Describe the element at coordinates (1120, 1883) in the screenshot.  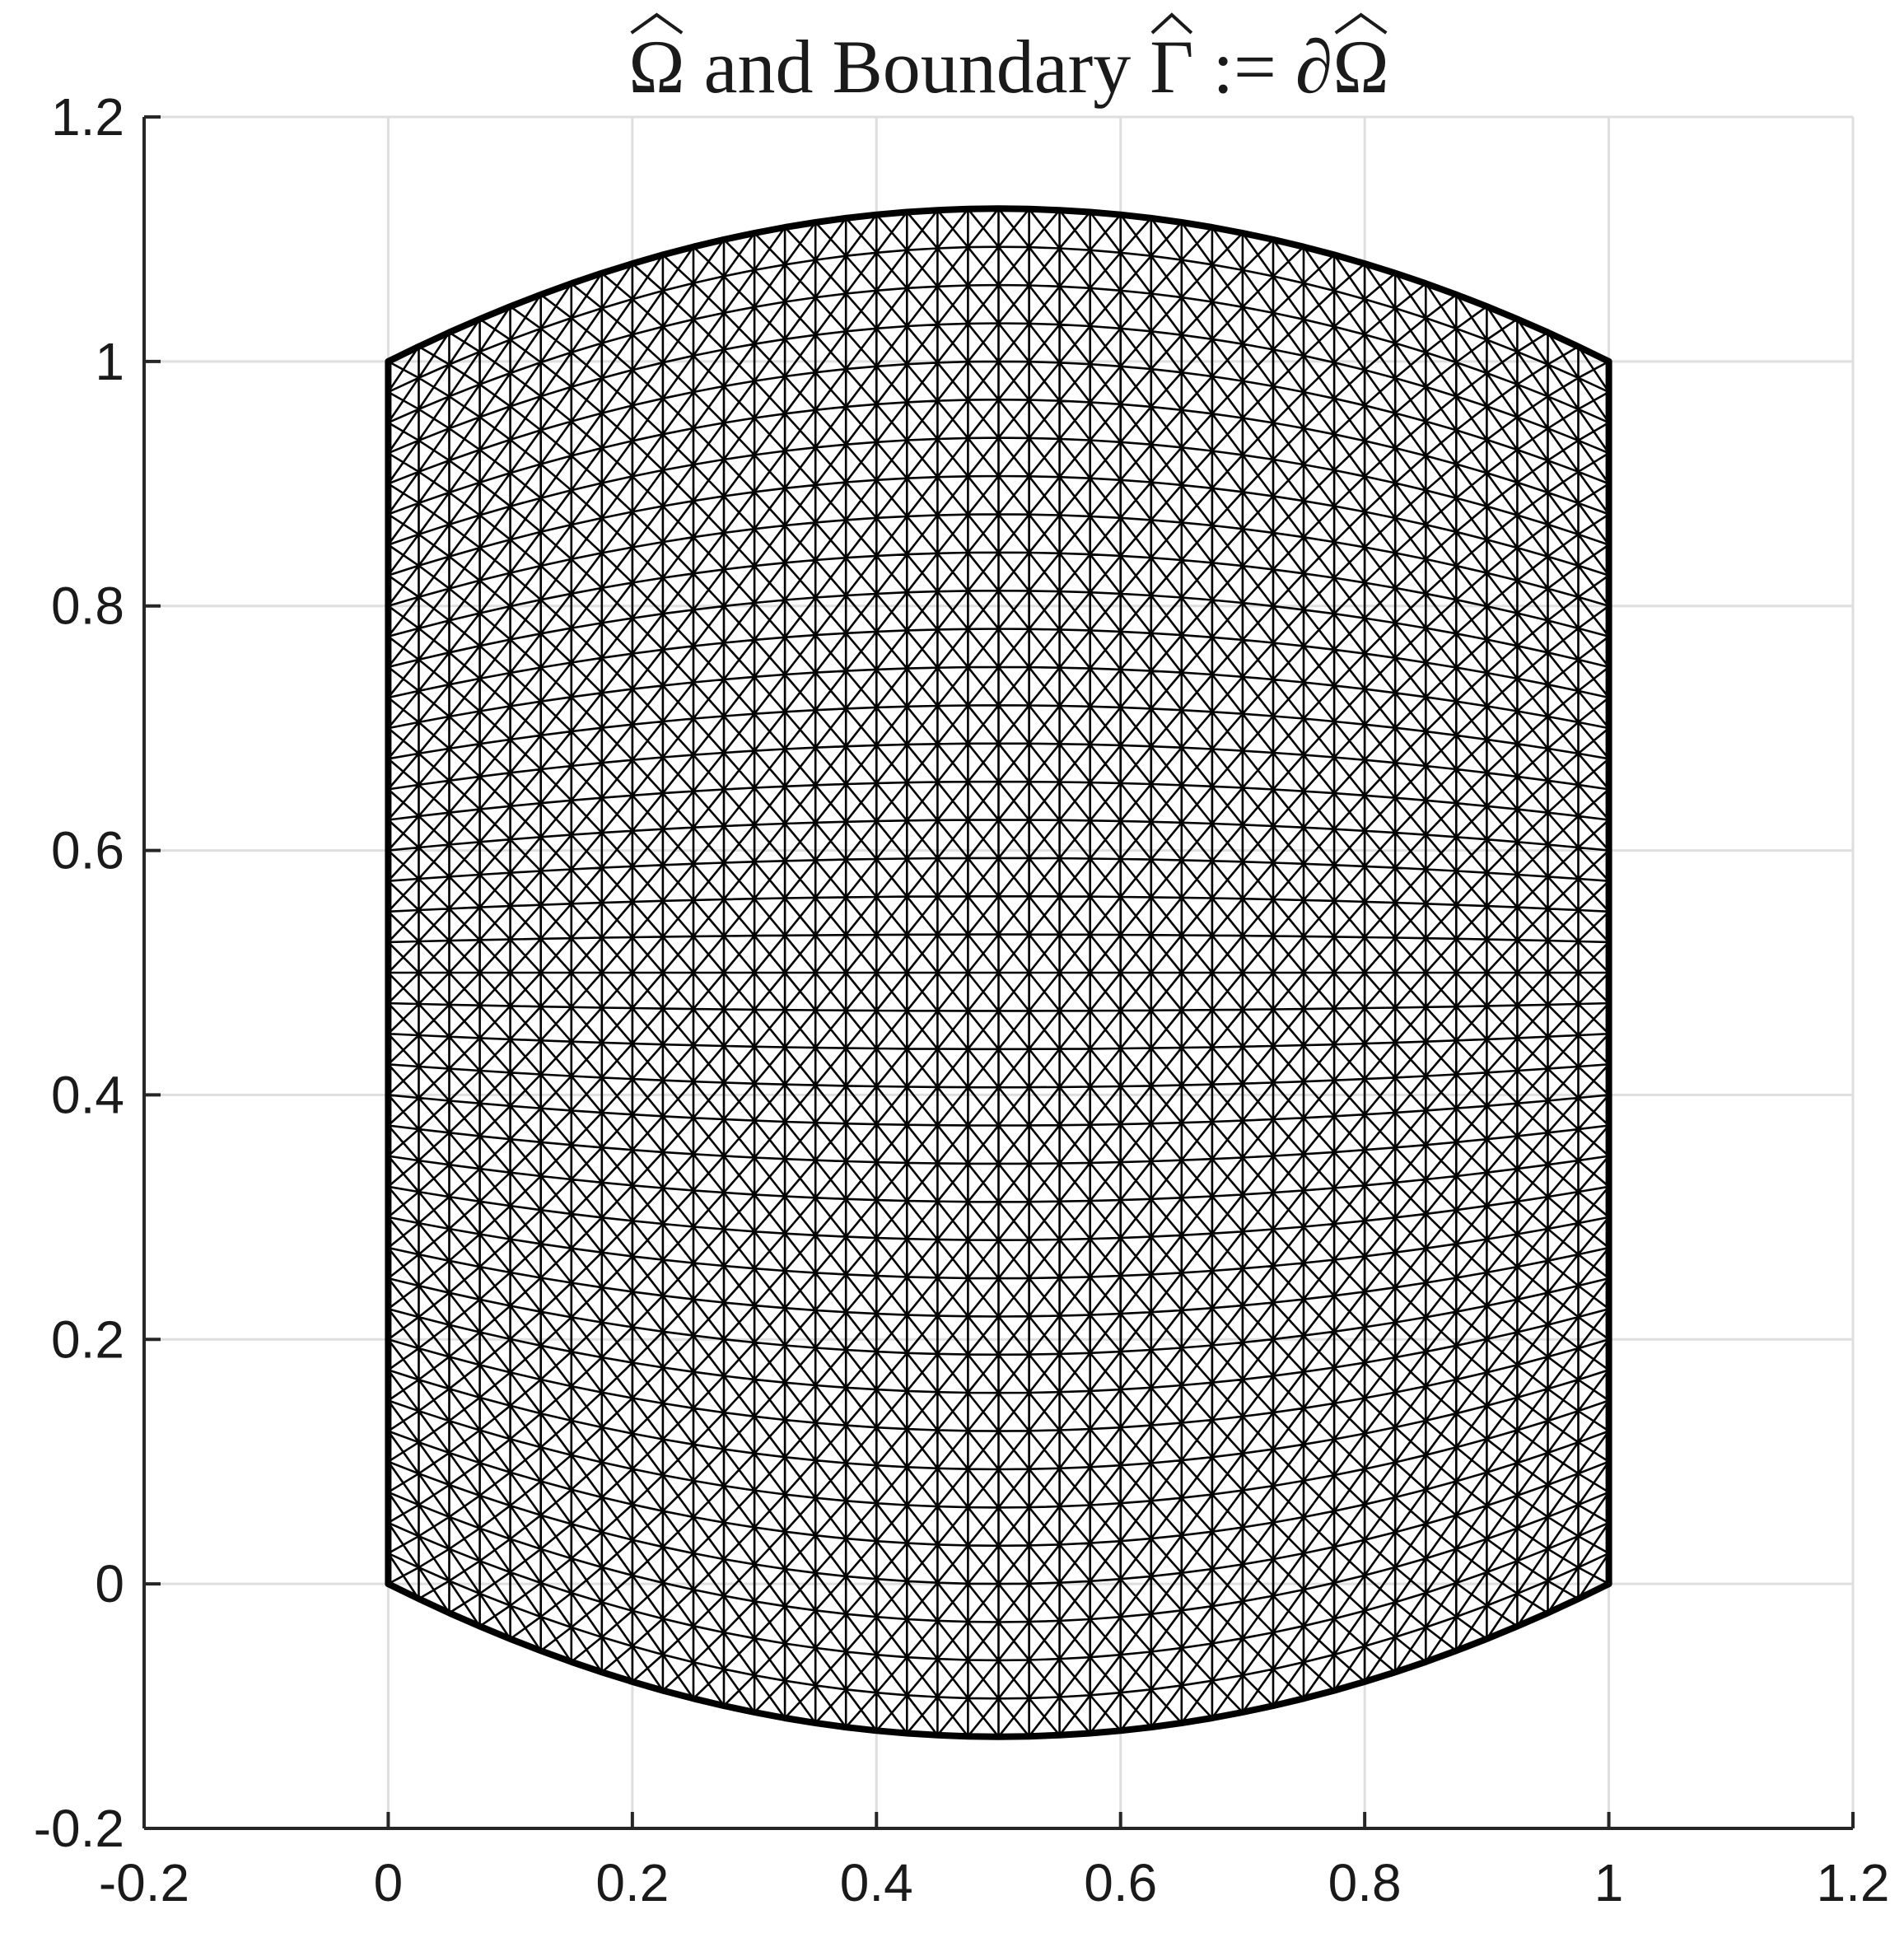
I see `x-tick-label-4: 0.6` at that location.